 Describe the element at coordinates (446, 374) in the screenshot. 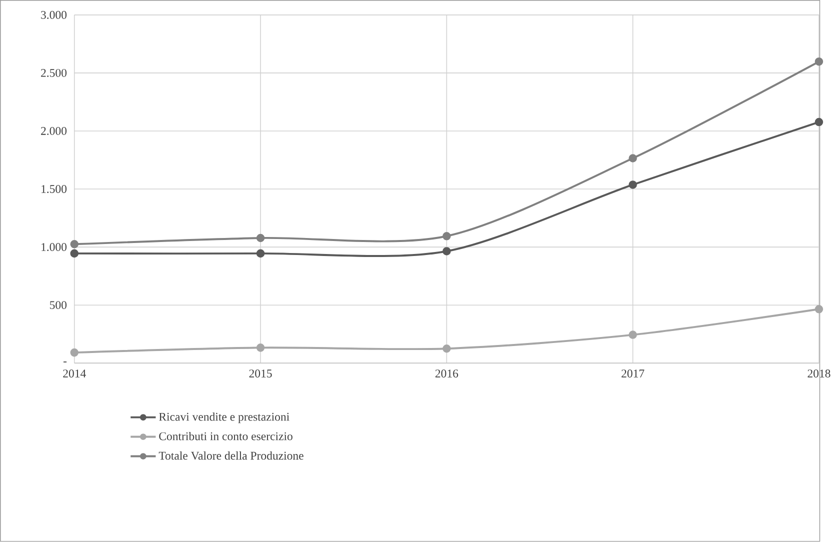

I see `x-tick-label: 2016` at that location.